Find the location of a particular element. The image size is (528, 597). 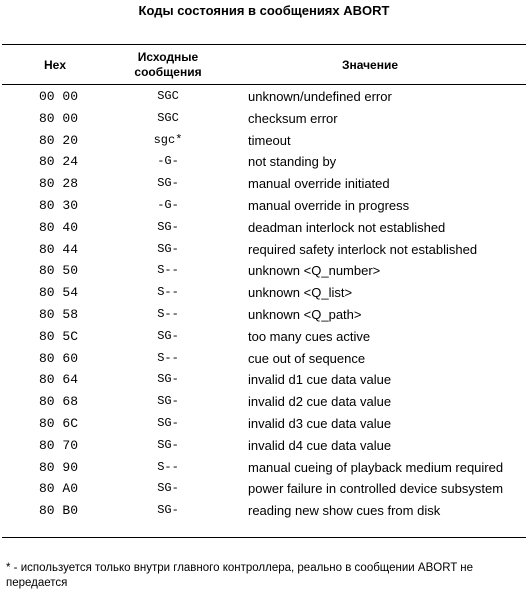

table-row: 80 24 -G-not standing by is located at coordinates (264, 163).